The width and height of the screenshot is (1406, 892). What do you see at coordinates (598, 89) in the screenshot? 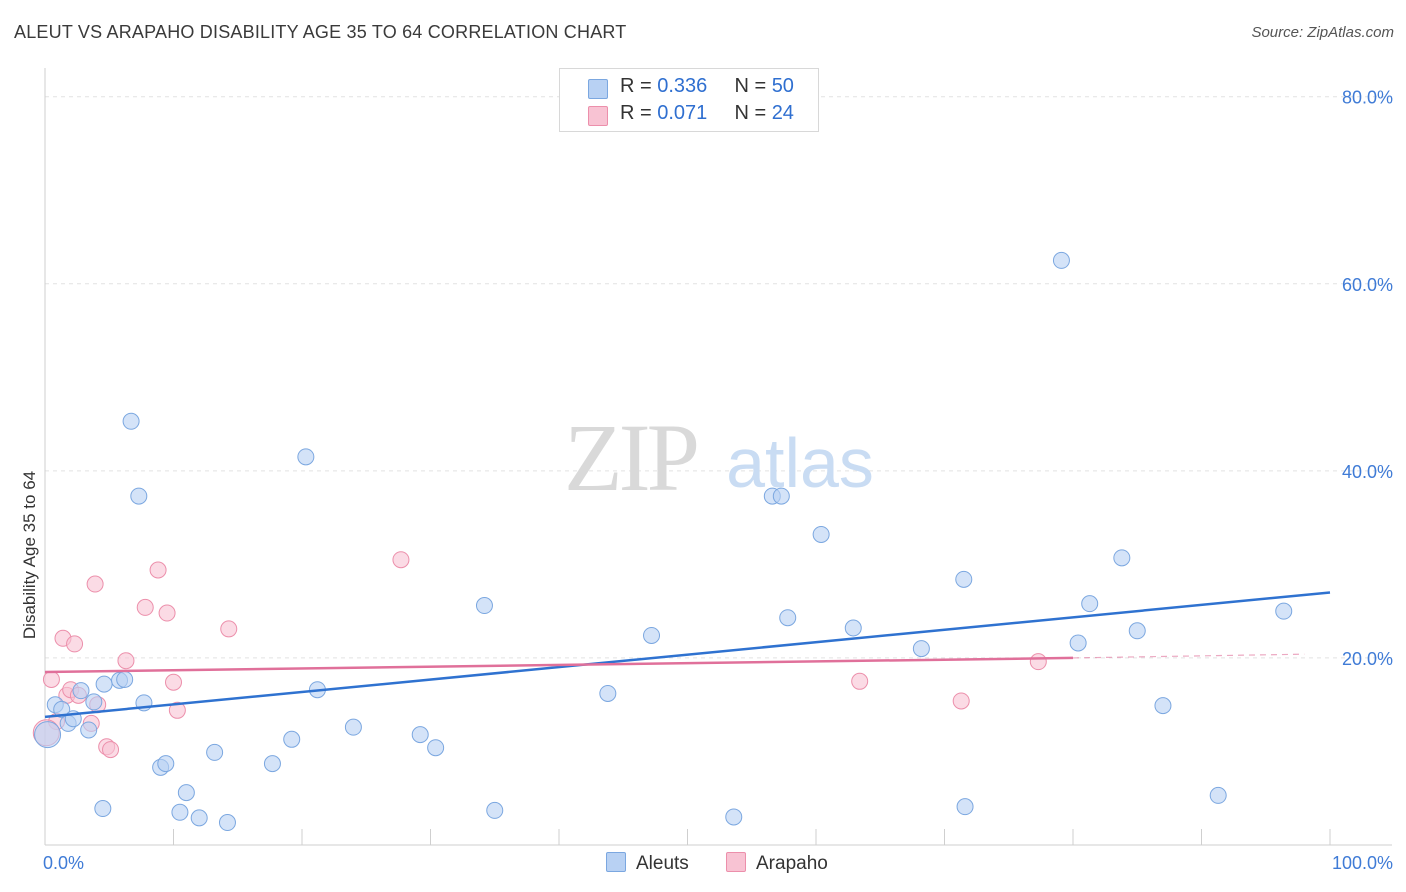
I see `legend-swatch-aleuts` at bounding box center [598, 89].